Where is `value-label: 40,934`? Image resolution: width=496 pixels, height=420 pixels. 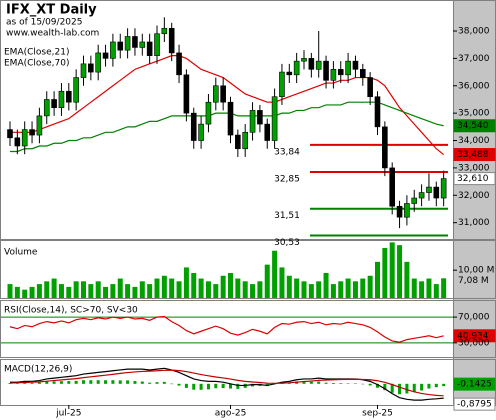
value-label: 40,934 is located at coordinates (473, 336).